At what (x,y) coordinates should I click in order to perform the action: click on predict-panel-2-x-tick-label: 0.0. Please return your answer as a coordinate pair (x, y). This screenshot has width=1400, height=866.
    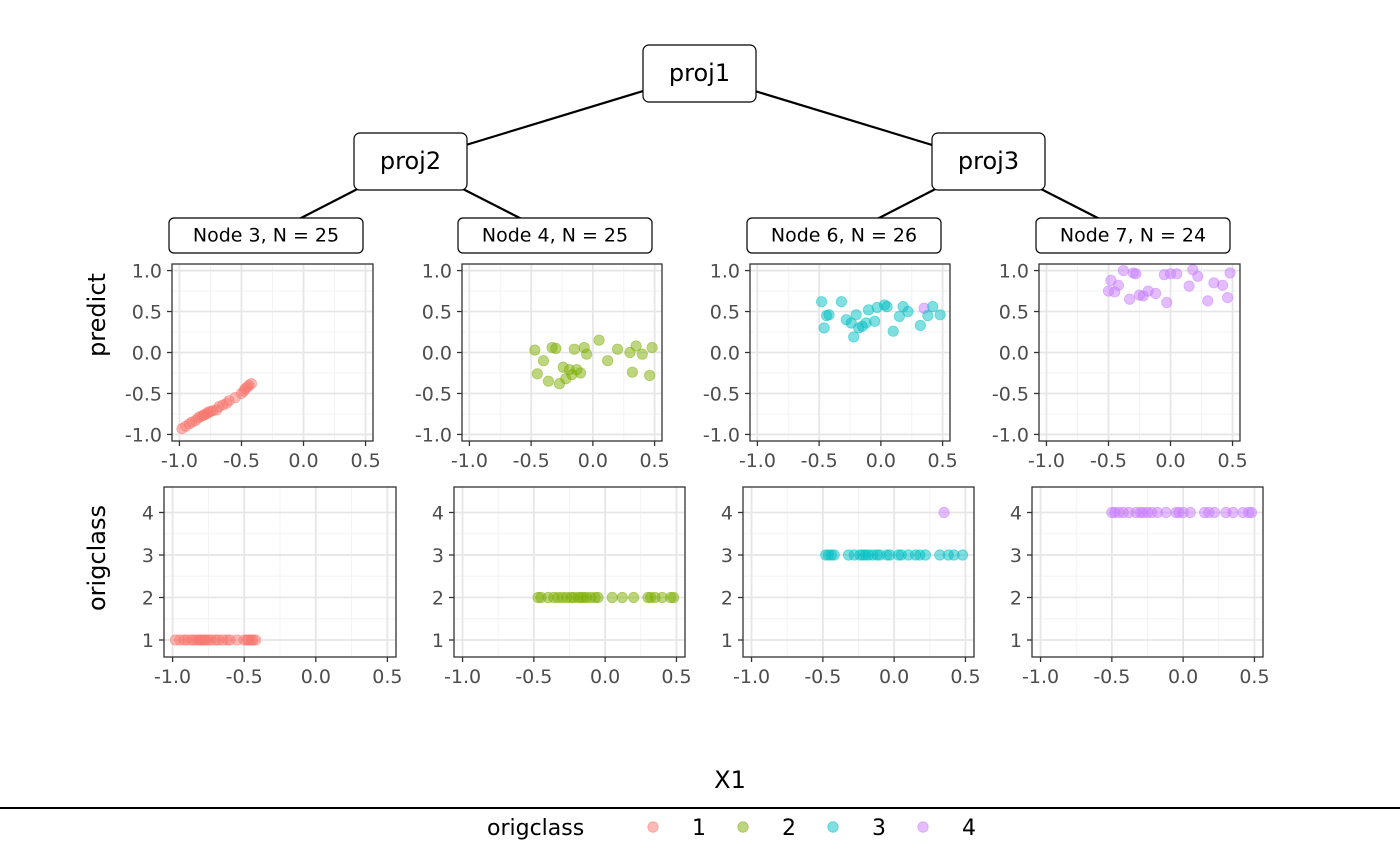
    Looking at the image, I should click on (593, 461).